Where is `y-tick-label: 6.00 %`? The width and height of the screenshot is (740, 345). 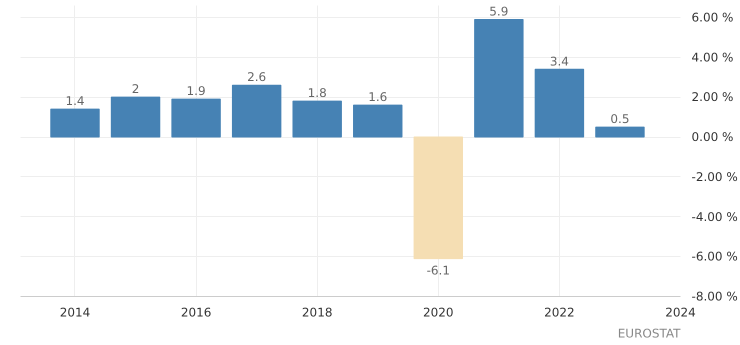
y-tick-label: 6.00 % is located at coordinates (713, 17).